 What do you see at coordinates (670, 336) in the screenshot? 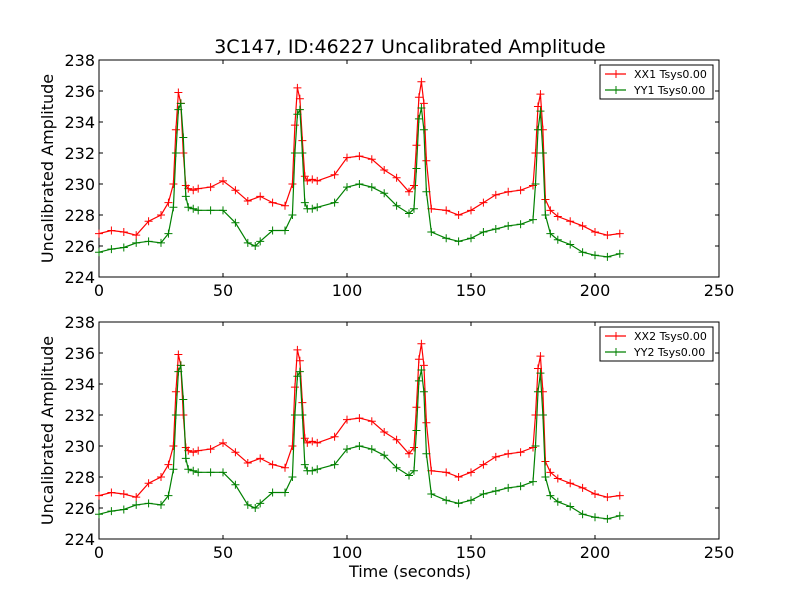
I see `legend-label: XX2 Tsys0.00` at bounding box center [670, 336].